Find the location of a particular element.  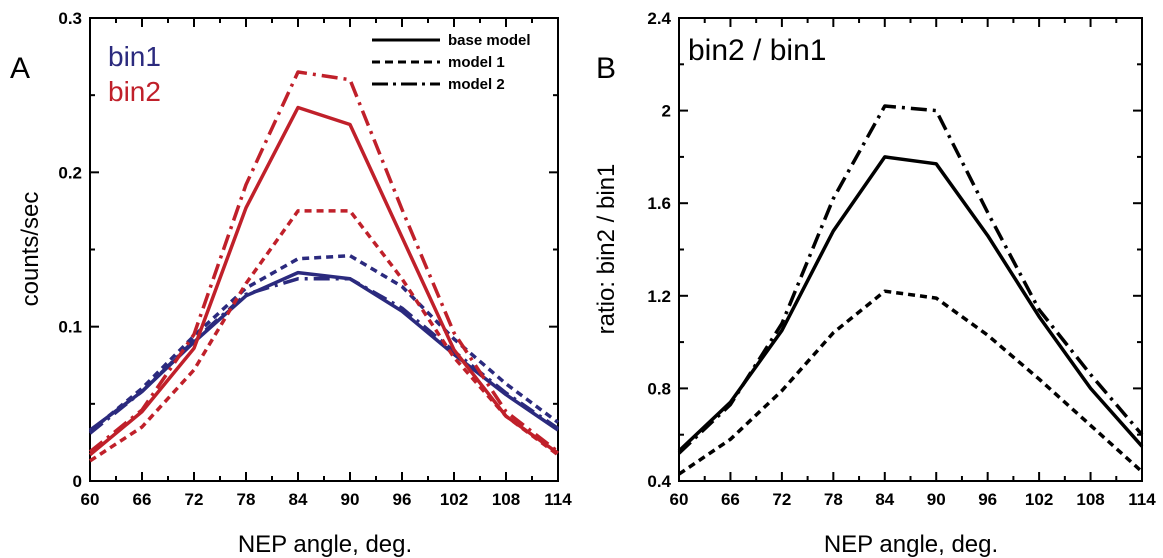

x-tick-label-a: 72 is located at coordinates (194, 499).